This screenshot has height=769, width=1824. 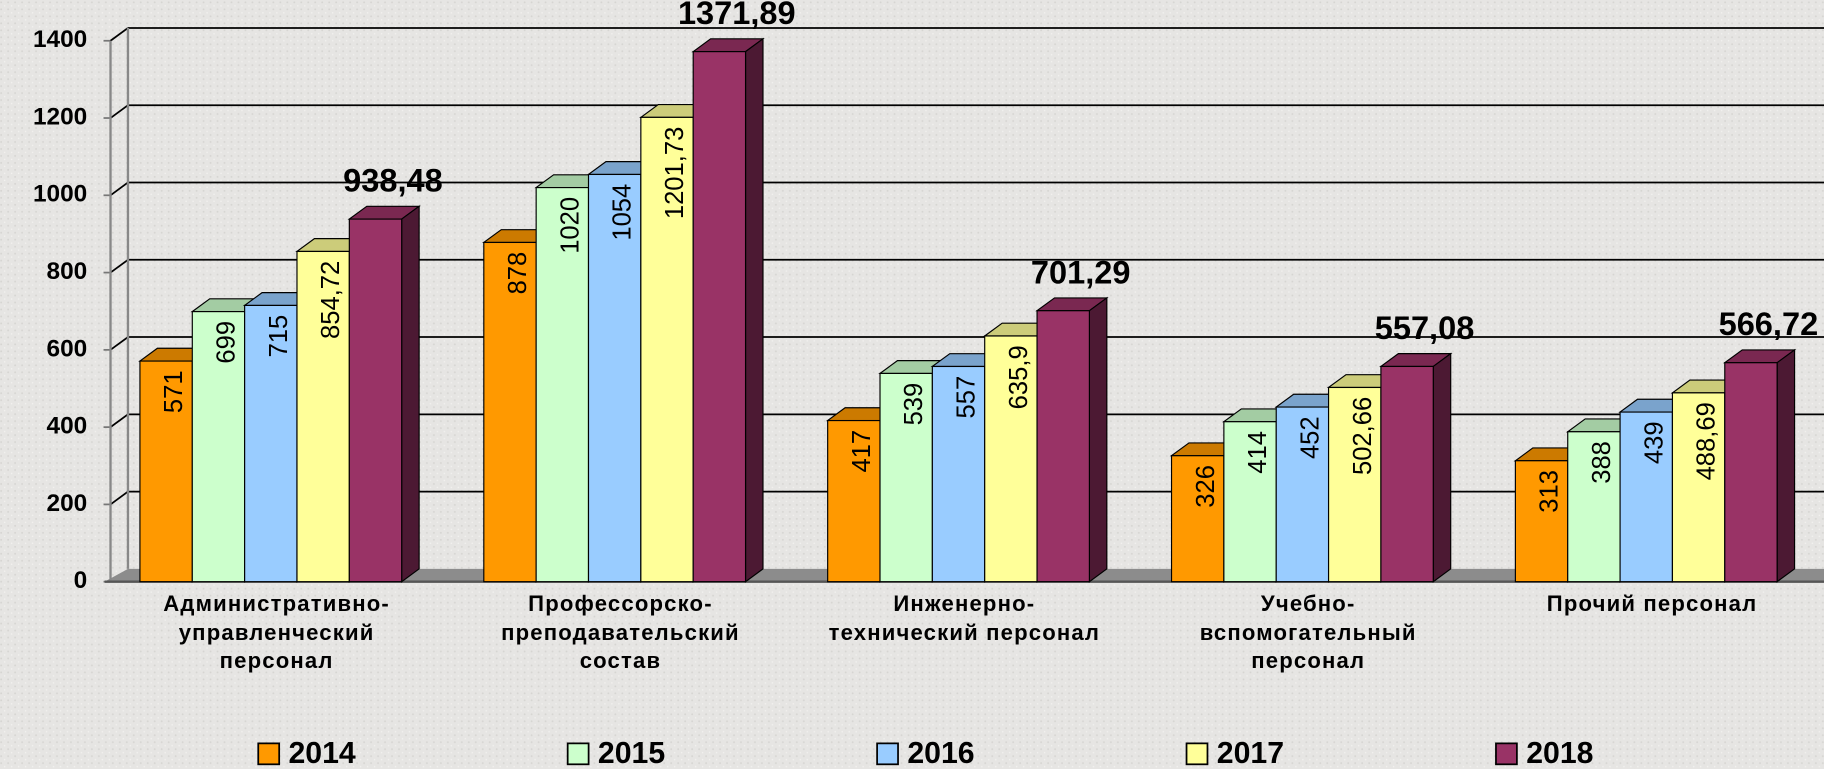 I want to click on legend-label: 2015, so click(x=631, y=753).